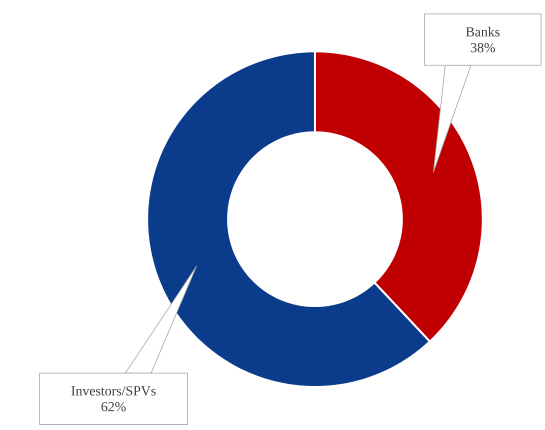 The image size is (545, 430). Describe the element at coordinates (483, 31) in the screenshot. I see `slice-label: Banks` at that location.